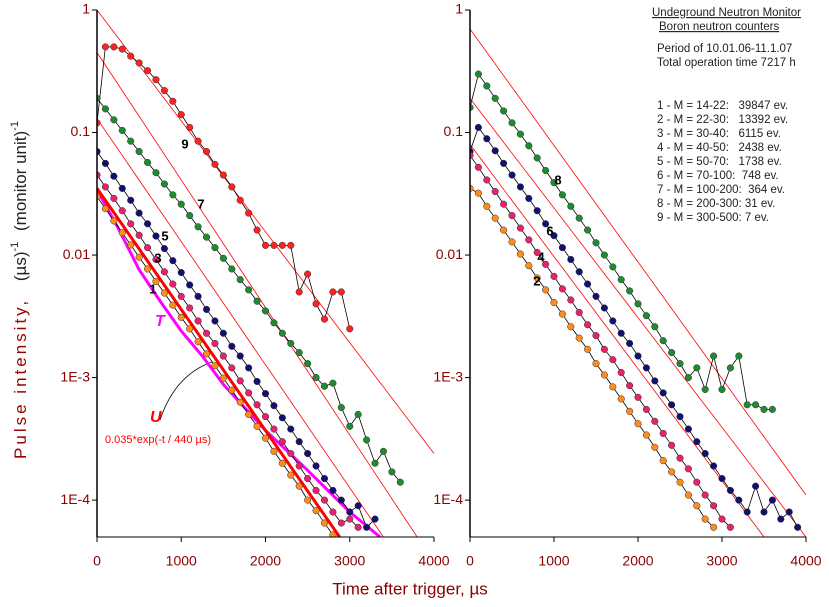 The image size is (829, 607). I want to click on y-tick-label: 0.1, so click(81, 131).